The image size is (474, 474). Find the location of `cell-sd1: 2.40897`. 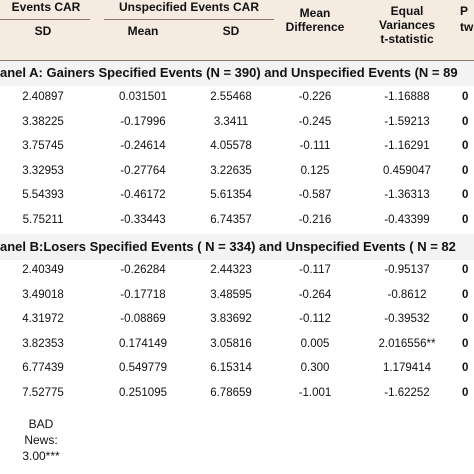

cell-sd1: 2.40897 is located at coordinates (43, 97).